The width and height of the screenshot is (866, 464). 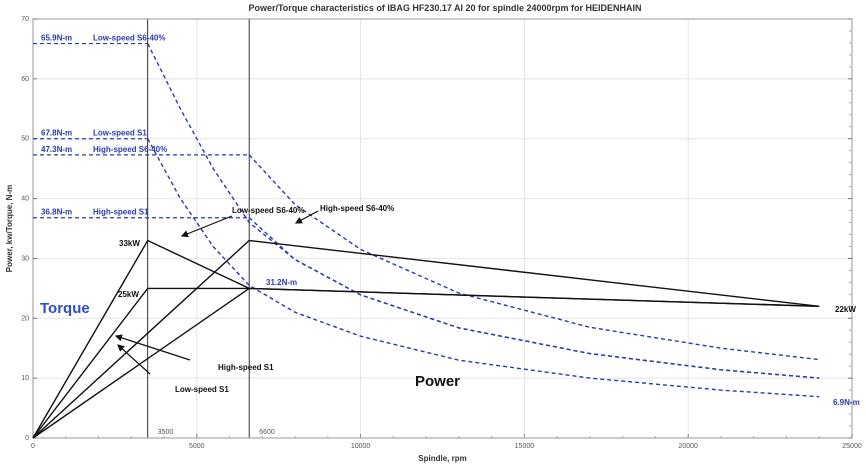 What do you see at coordinates (197, 446) in the screenshot?
I see `x-tick-label: 5000` at bounding box center [197, 446].